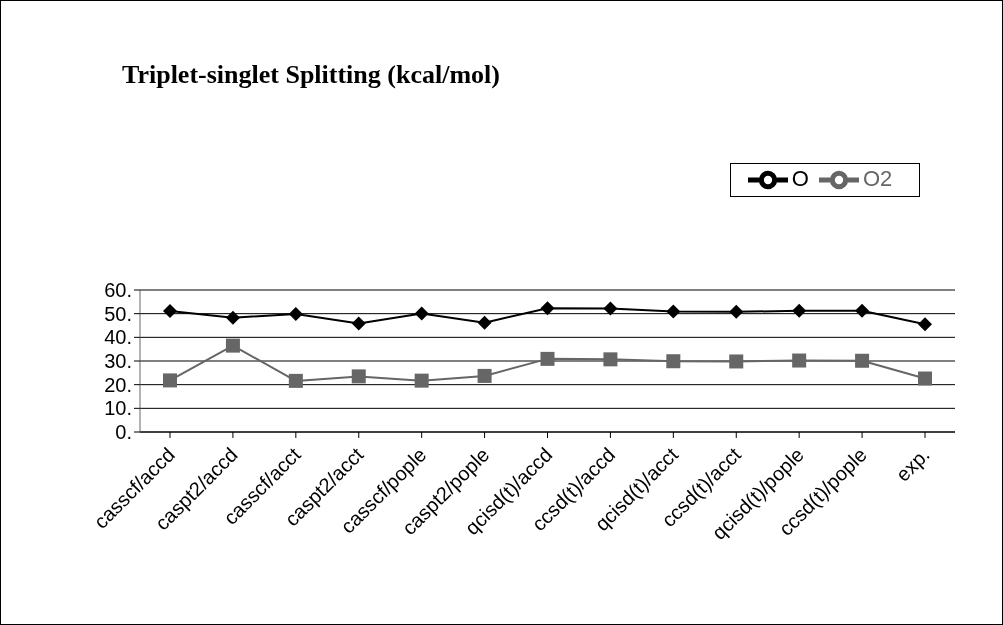  Describe the element at coordinates (118, 337) in the screenshot. I see `y-tick-label: 40.` at that location.